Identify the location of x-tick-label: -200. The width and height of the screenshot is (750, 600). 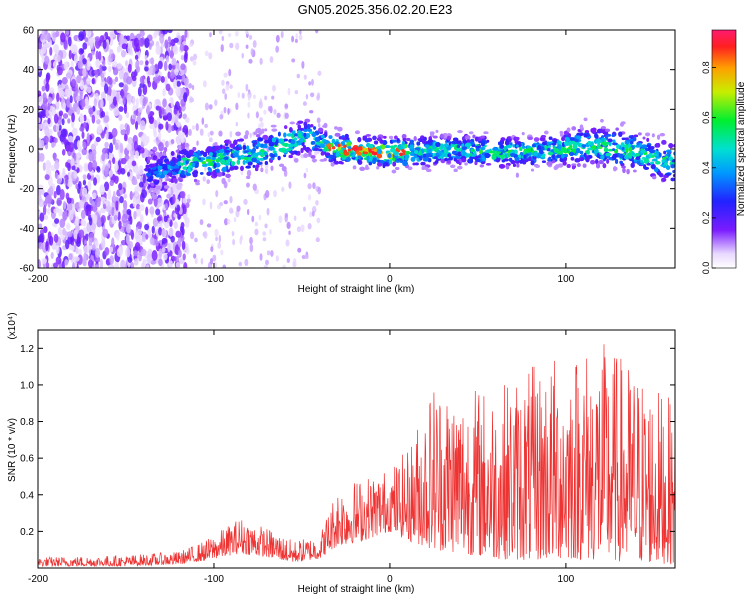
(38, 279).